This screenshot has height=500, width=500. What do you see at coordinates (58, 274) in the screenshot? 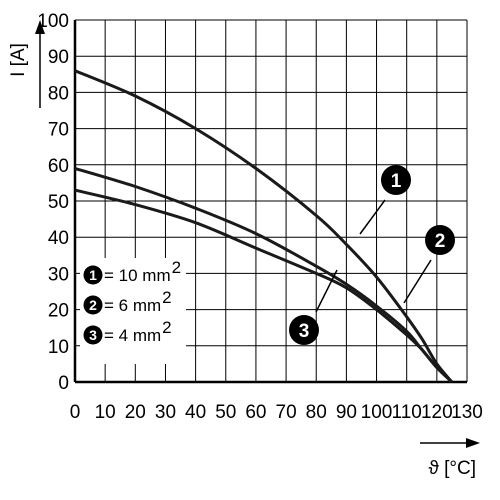
I see `y-tick-label: 30` at bounding box center [58, 274].